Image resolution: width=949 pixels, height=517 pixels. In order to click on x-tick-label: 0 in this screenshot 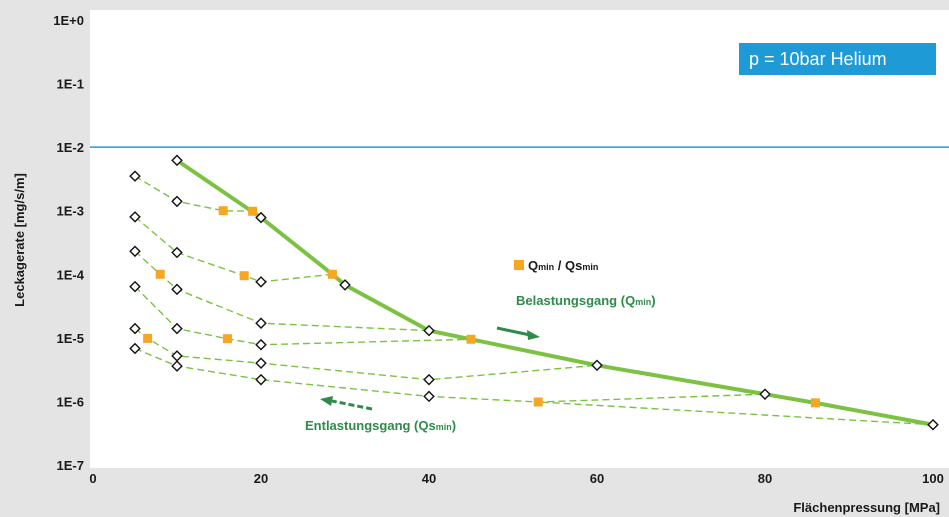, I will do `click(92, 478)`.